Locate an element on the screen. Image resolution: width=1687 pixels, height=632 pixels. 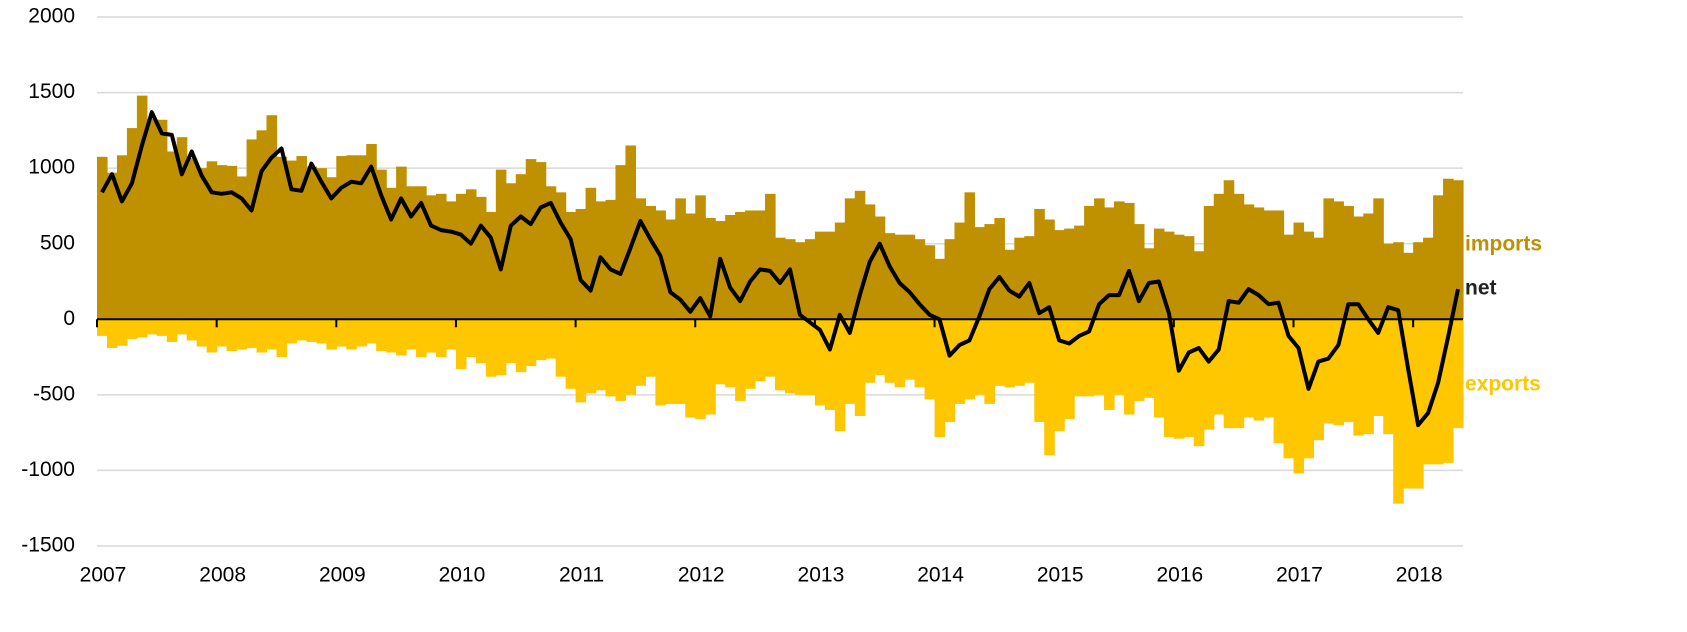
x-tick-label: 2010 is located at coordinates (462, 575).